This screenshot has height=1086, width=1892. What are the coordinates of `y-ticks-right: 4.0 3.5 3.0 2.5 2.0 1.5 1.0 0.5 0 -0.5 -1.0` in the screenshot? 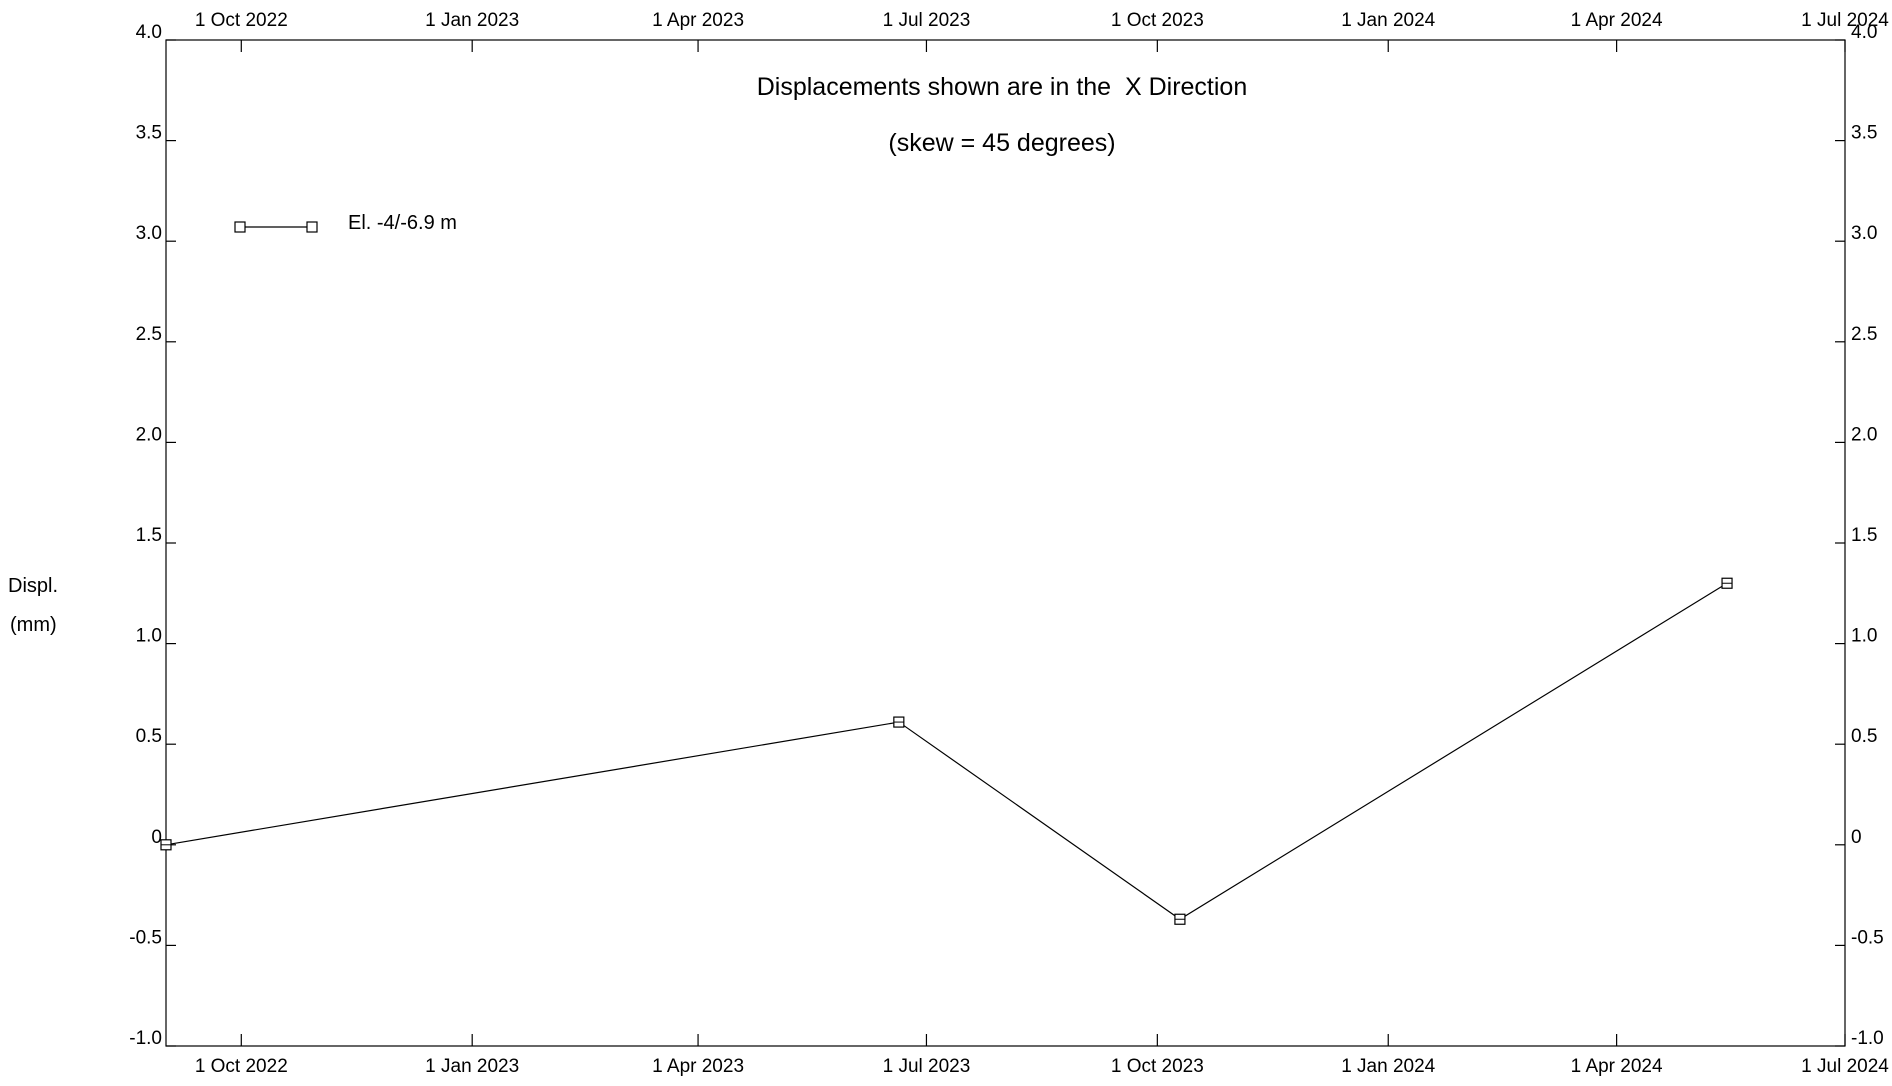 It's located at (1859, 535).